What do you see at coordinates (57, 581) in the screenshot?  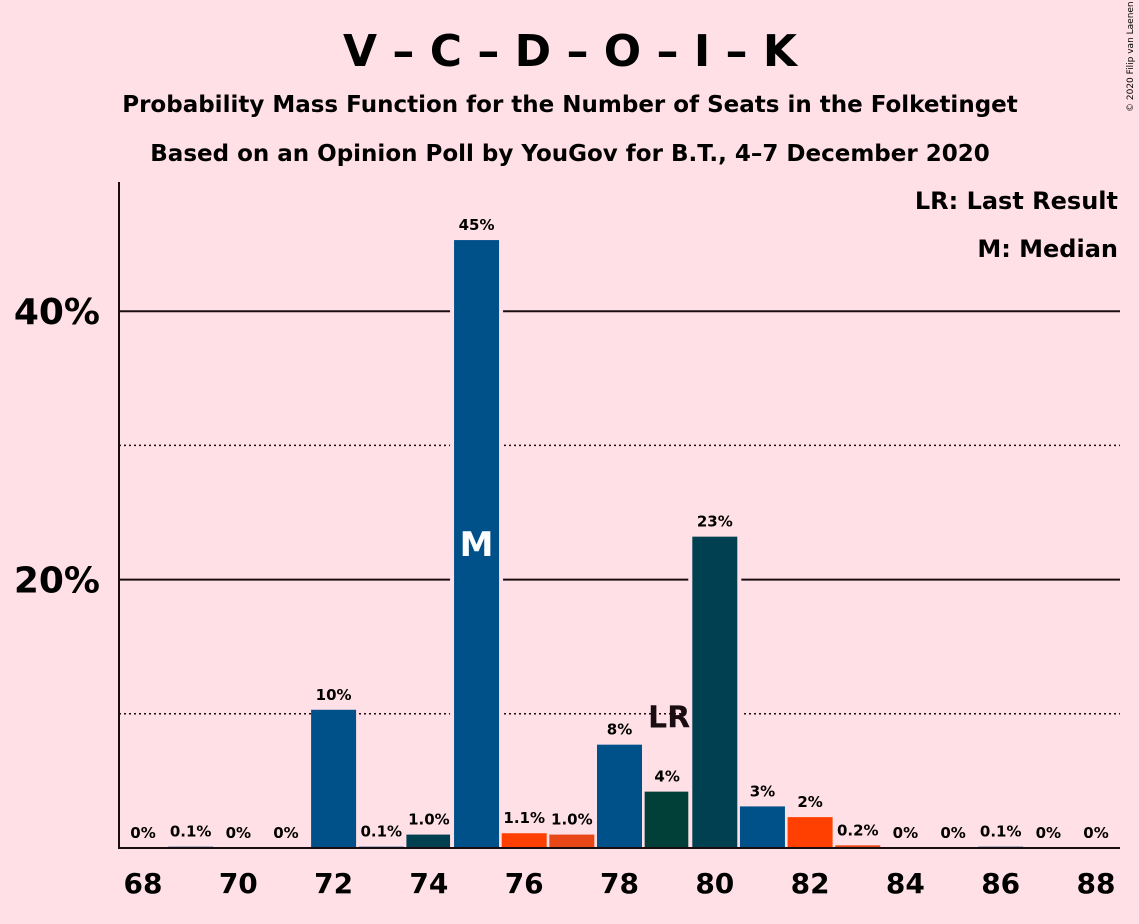 I see `y-tick-label: 20%` at bounding box center [57, 581].